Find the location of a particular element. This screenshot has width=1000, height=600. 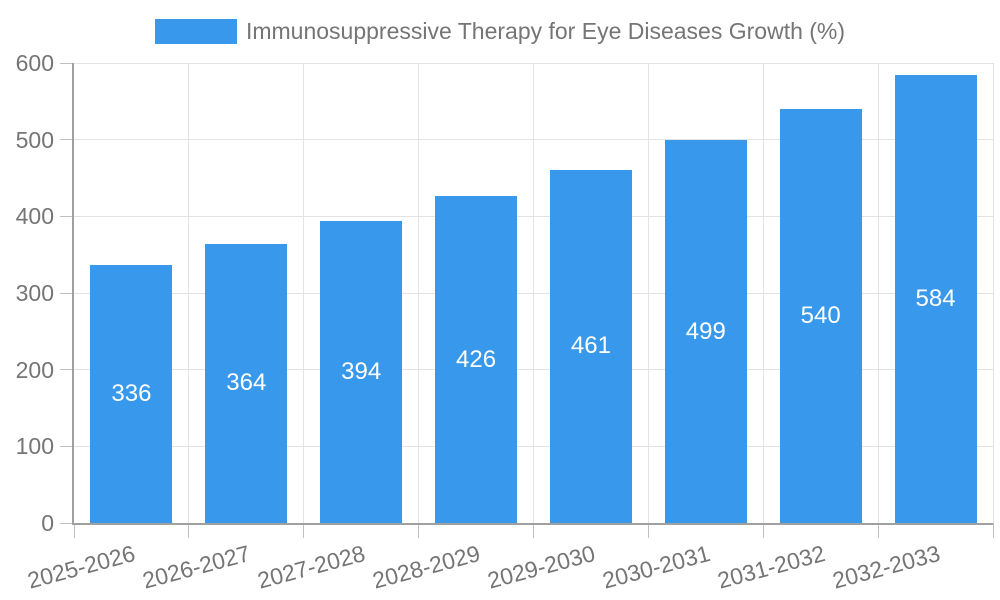

y-axis-line is located at coordinates (73, 294).